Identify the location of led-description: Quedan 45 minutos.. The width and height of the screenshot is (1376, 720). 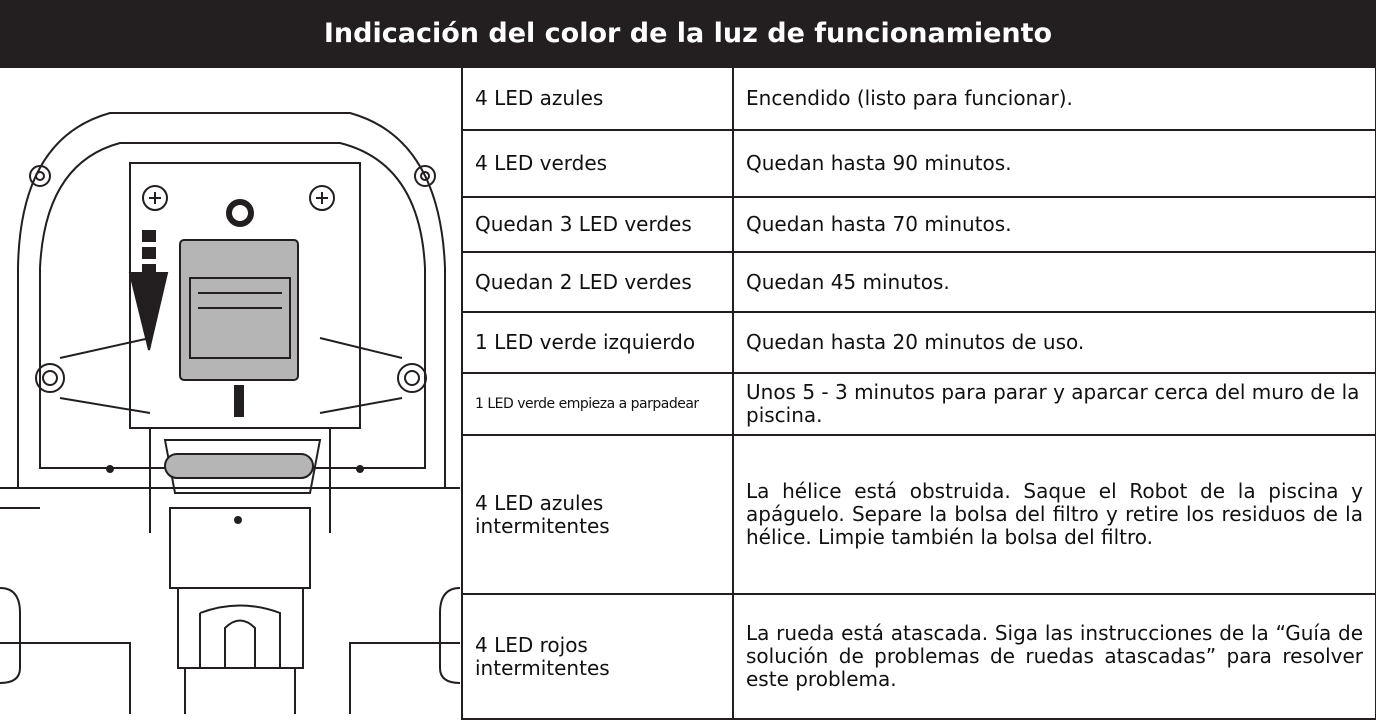
(1054, 282).